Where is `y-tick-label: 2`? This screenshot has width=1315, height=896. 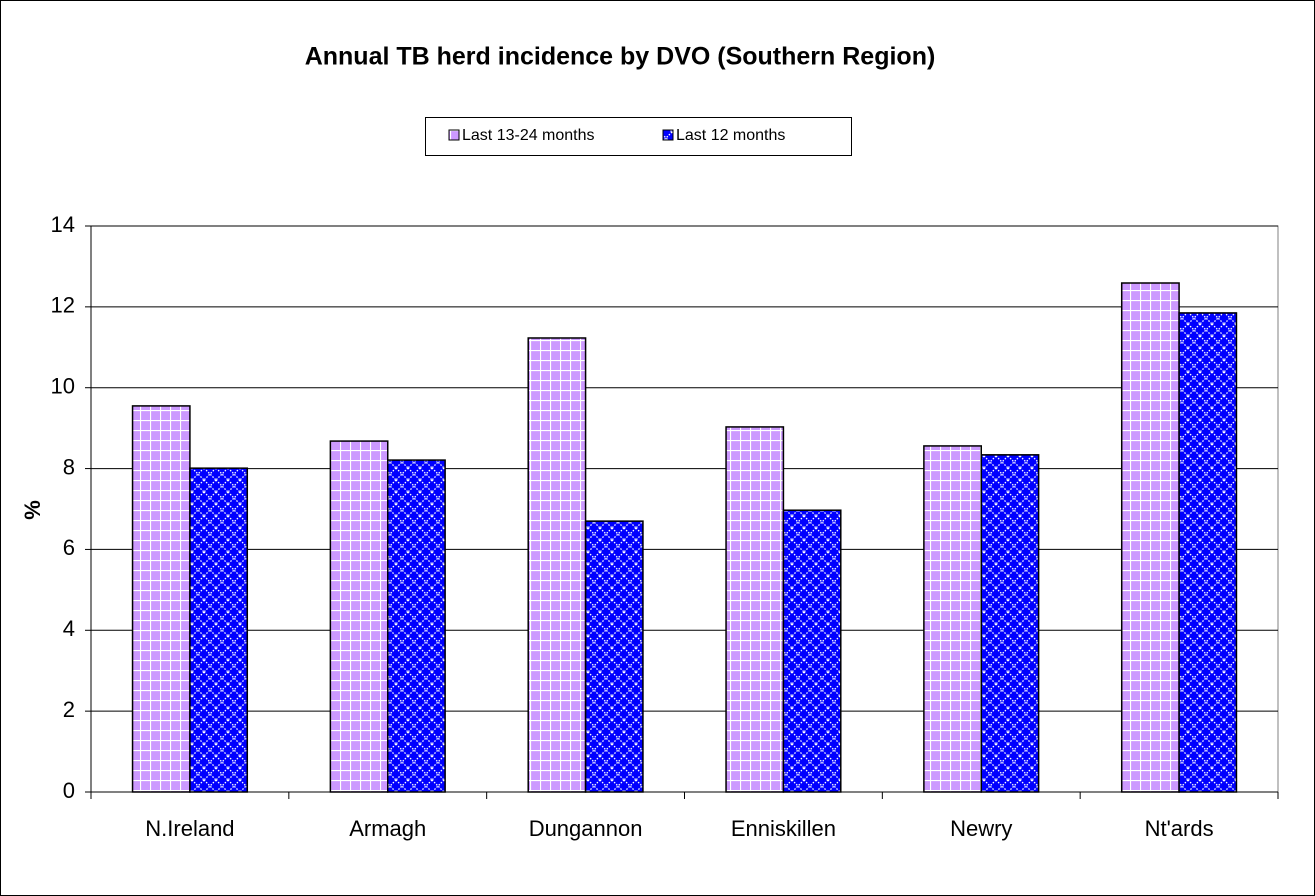
y-tick-label: 2 is located at coordinates (69, 709).